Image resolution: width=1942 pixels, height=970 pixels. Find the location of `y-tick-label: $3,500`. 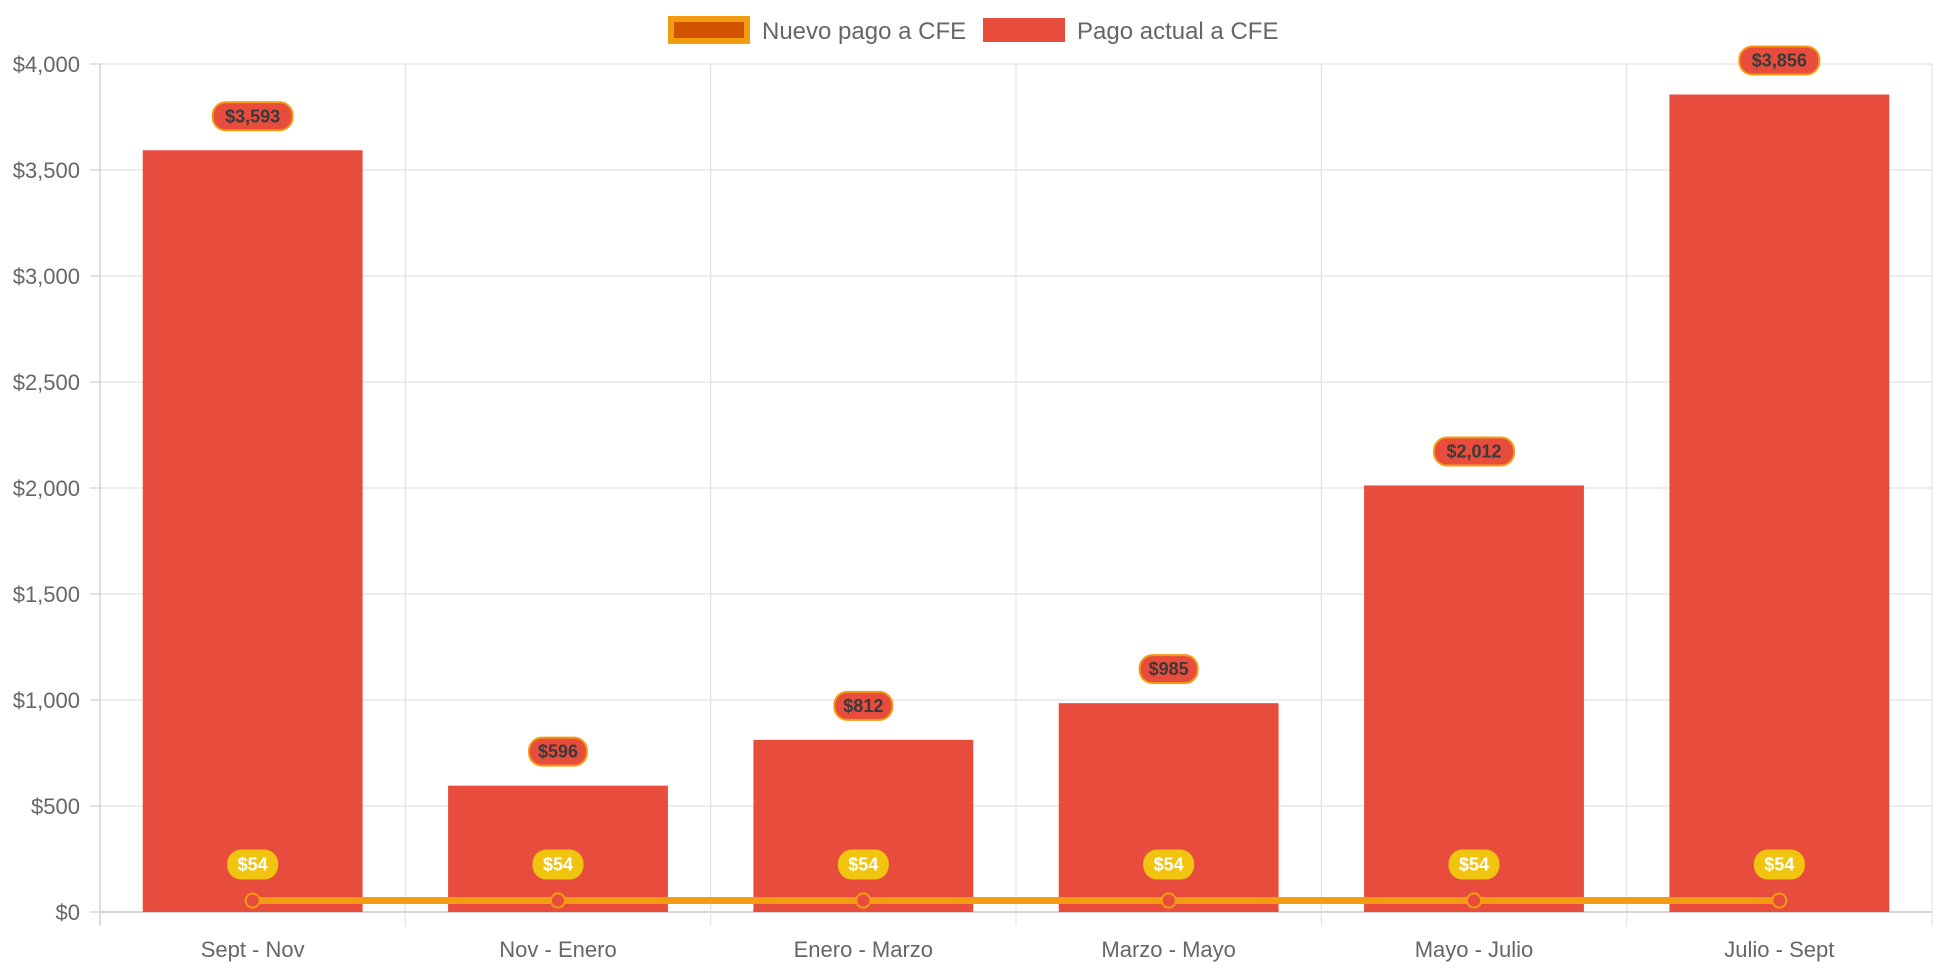

y-tick-label: $3,500 is located at coordinates (46, 170).